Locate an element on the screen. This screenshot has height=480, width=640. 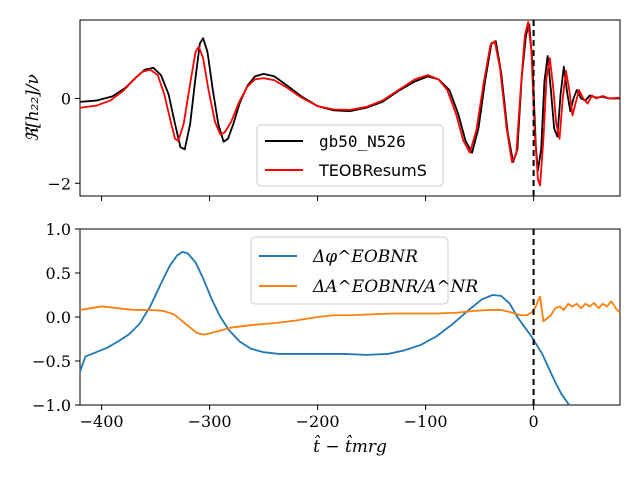
bottom-xtick-label: −300 is located at coordinates (210, 421).